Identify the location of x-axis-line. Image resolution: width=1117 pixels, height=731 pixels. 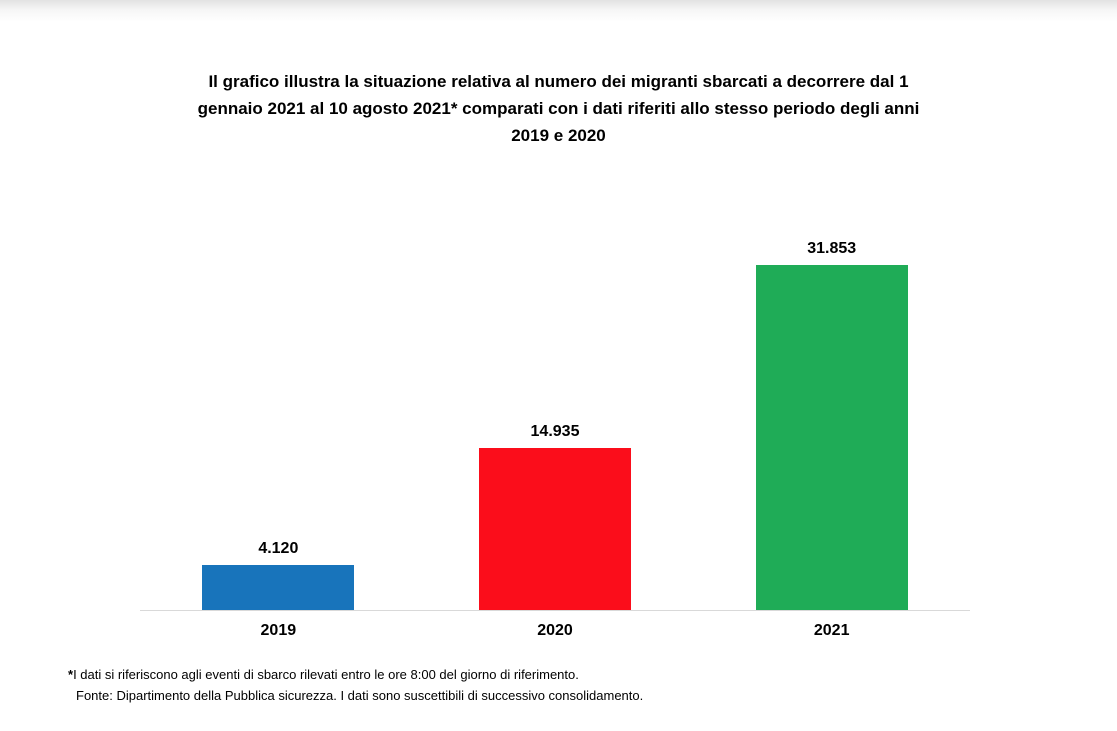
(555, 610).